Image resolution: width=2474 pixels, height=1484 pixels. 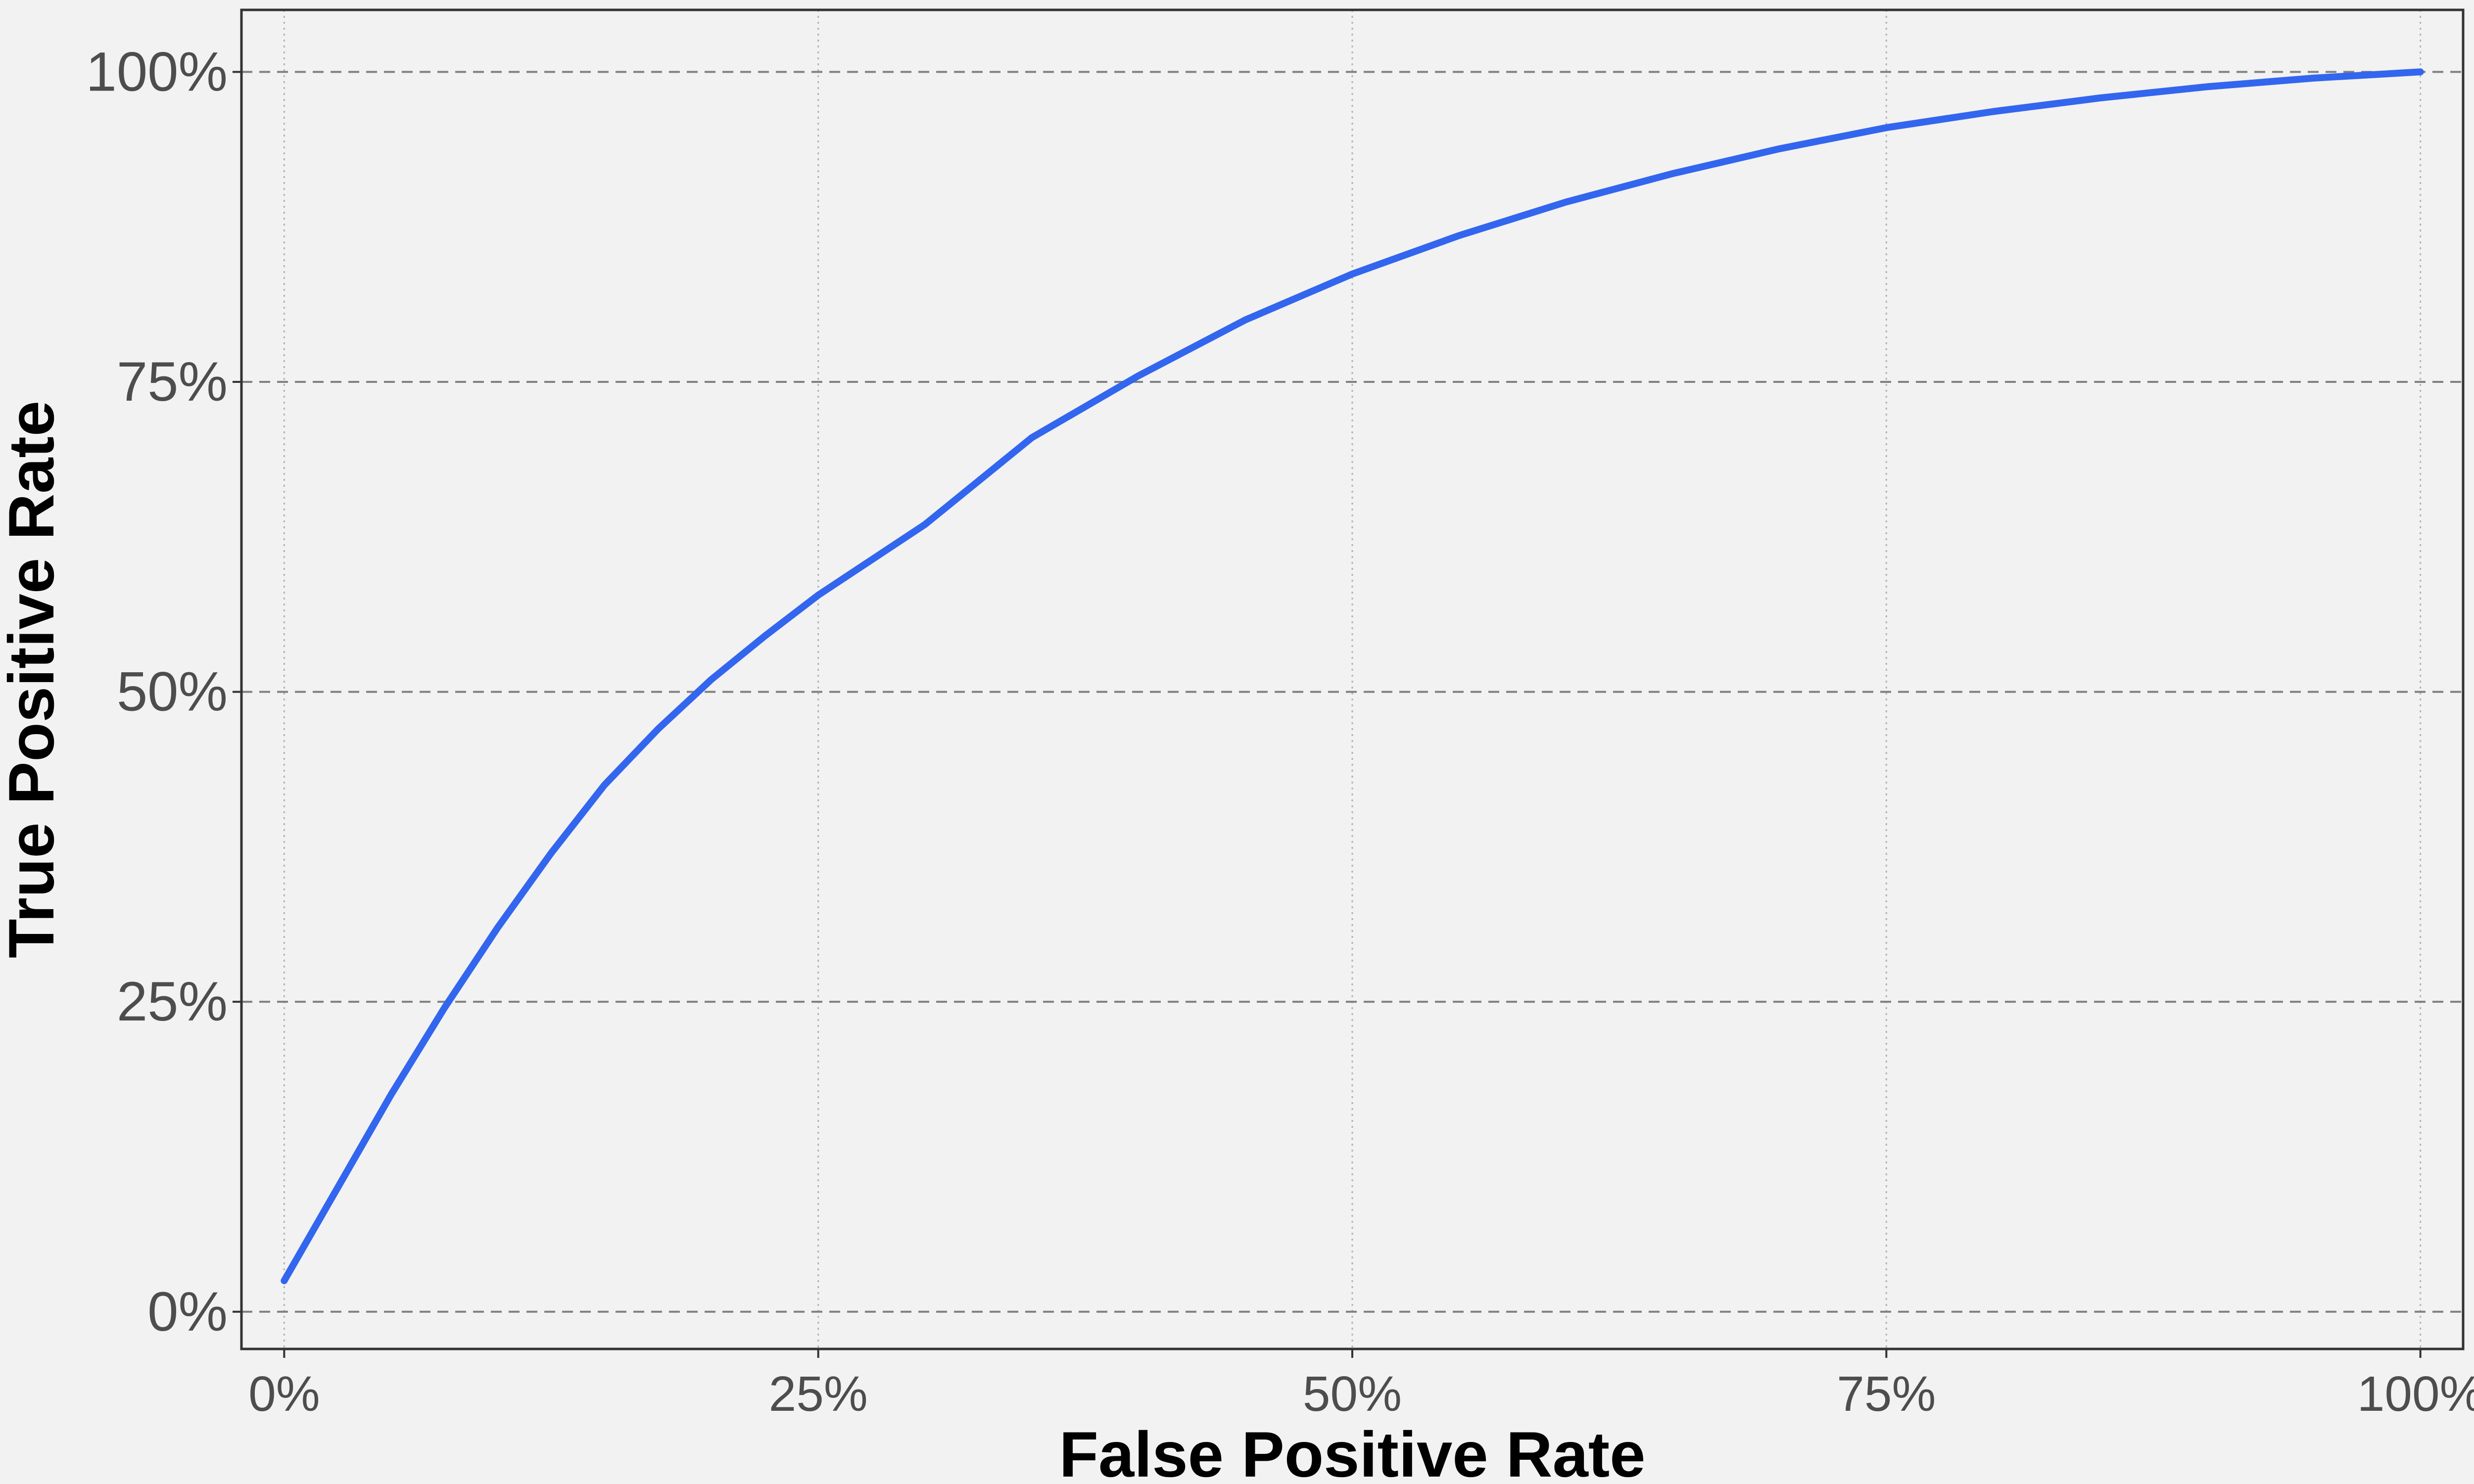 What do you see at coordinates (1353, 1451) in the screenshot?
I see `x-axis-title: False Positive Rate` at bounding box center [1353, 1451].